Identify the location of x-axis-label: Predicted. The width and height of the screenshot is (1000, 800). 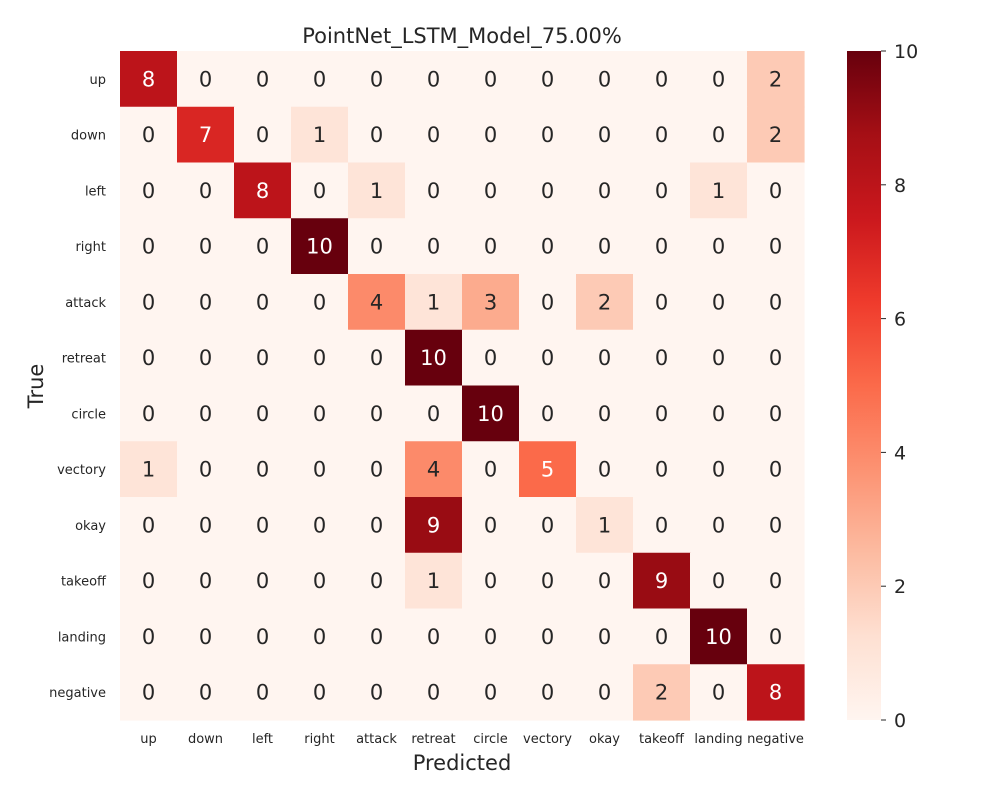
(462, 763).